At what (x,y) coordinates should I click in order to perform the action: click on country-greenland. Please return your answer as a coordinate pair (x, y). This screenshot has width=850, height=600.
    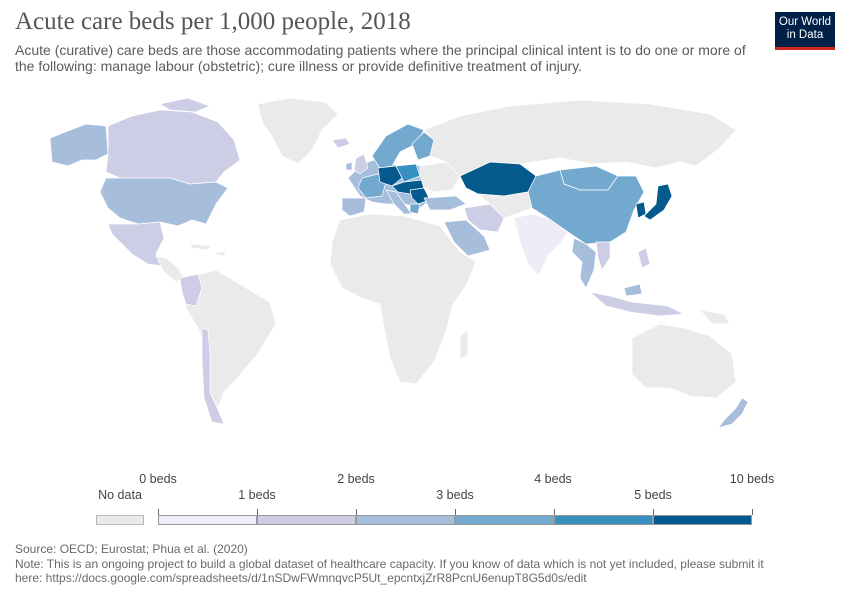
    Looking at the image, I should click on (298, 131).